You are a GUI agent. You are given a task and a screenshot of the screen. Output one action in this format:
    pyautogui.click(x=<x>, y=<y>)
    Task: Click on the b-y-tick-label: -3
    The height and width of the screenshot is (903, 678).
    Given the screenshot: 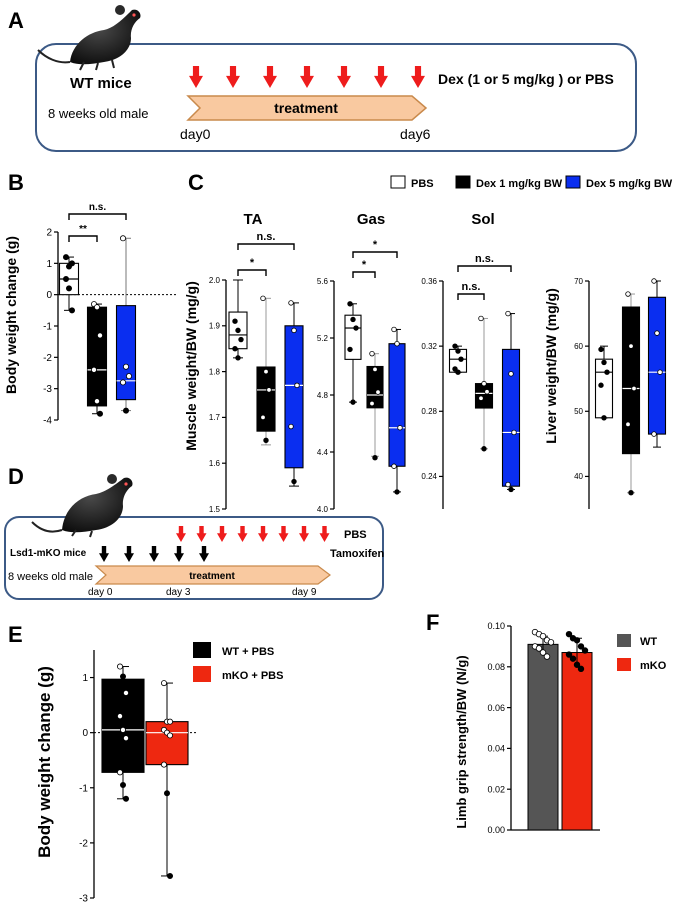 What is the action you would take?
    pyautogui.click(x=47, y=389)
    